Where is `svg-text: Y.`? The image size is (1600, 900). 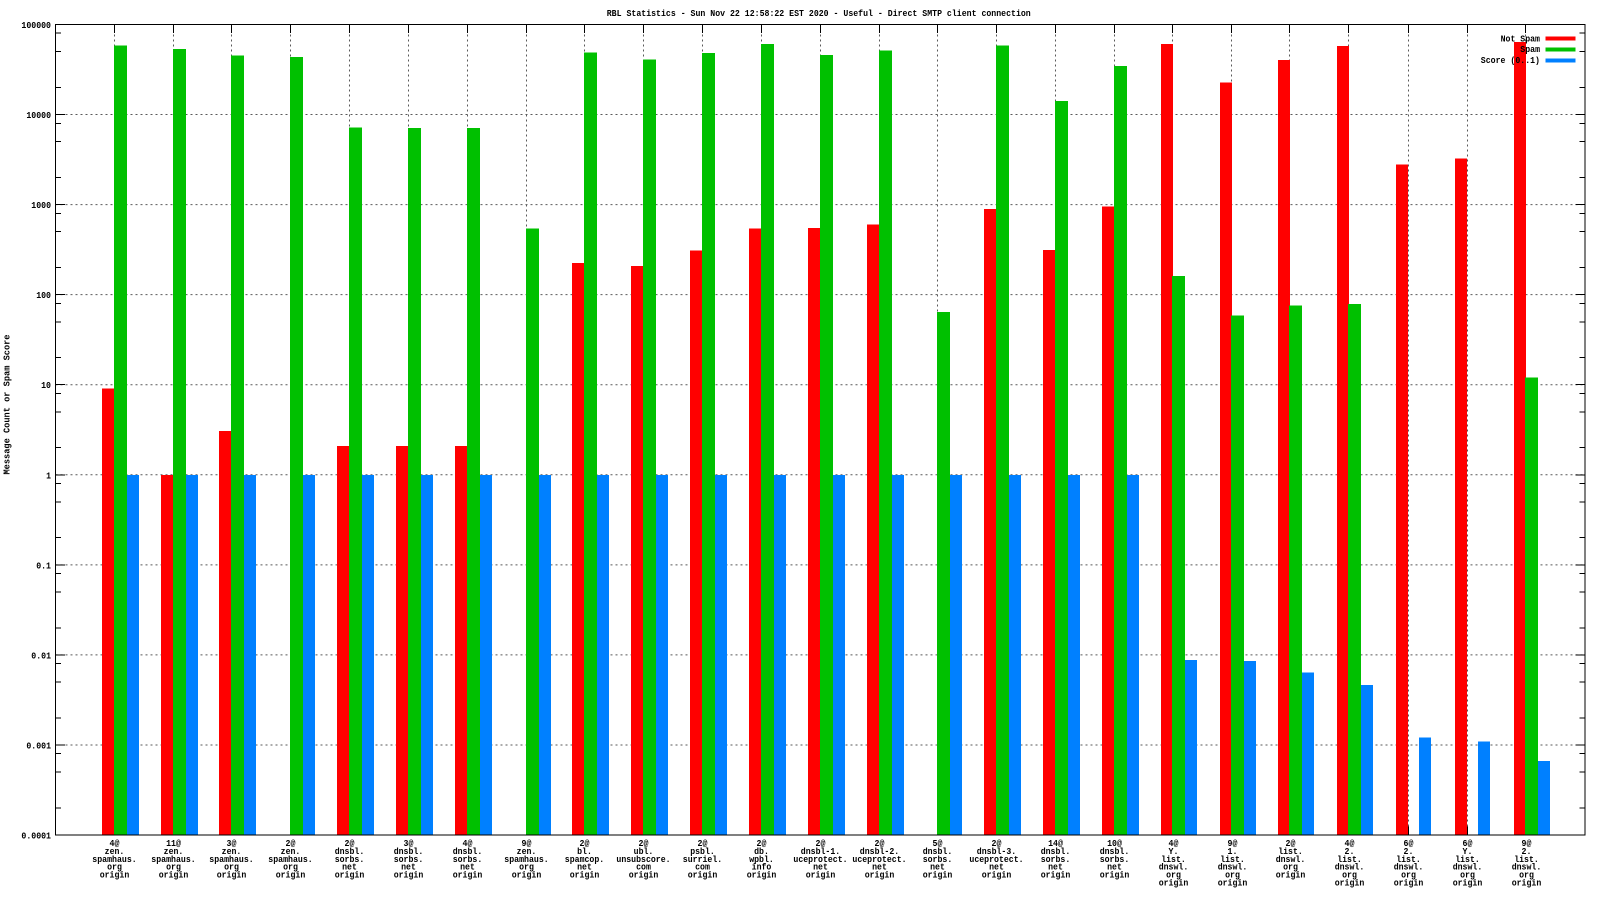 svg-text: Y. is located at coordinates (1174, 852).